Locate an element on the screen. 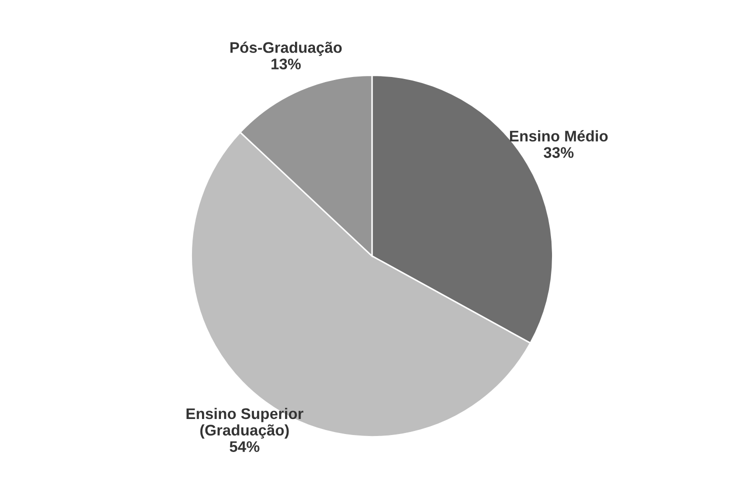  slice-label: Pós-Graduação is located at coordinates (286, 49).